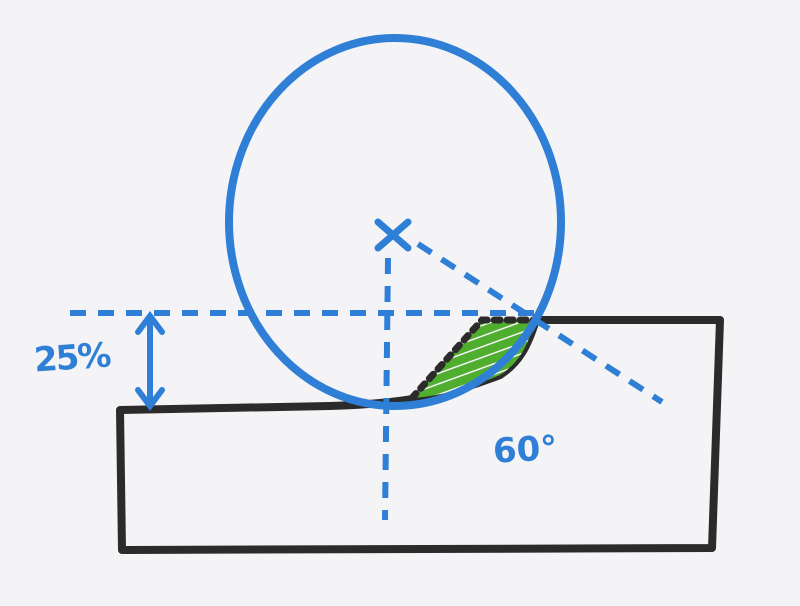  I want to click on angle-dashed-line, so click(540, 323).